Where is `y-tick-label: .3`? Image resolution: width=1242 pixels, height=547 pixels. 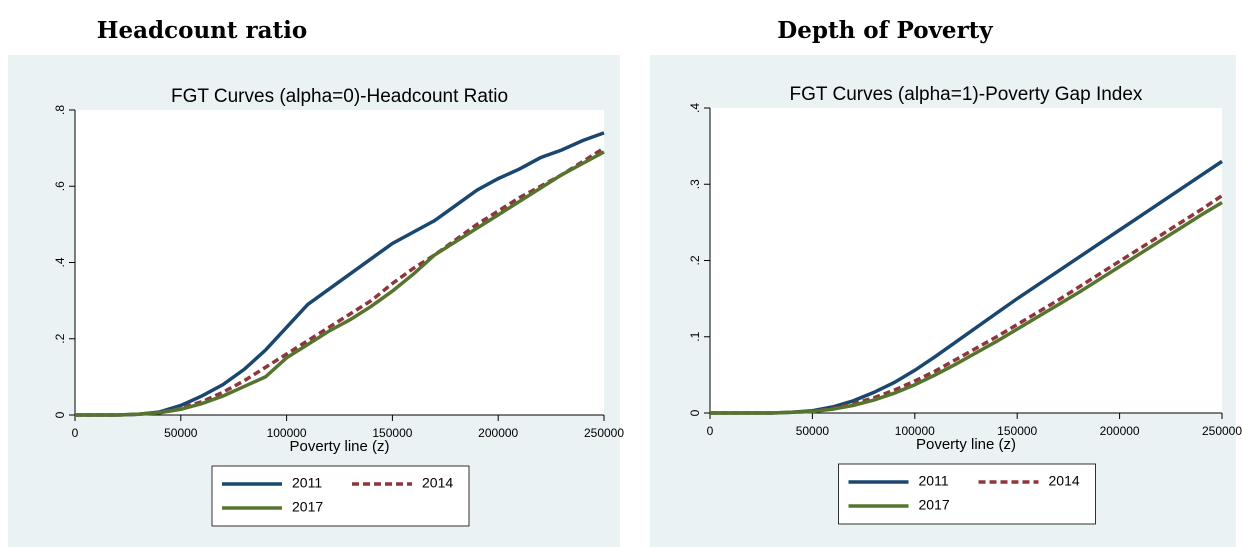
y-tick-label: .3 is located at coordinates (695, 184).